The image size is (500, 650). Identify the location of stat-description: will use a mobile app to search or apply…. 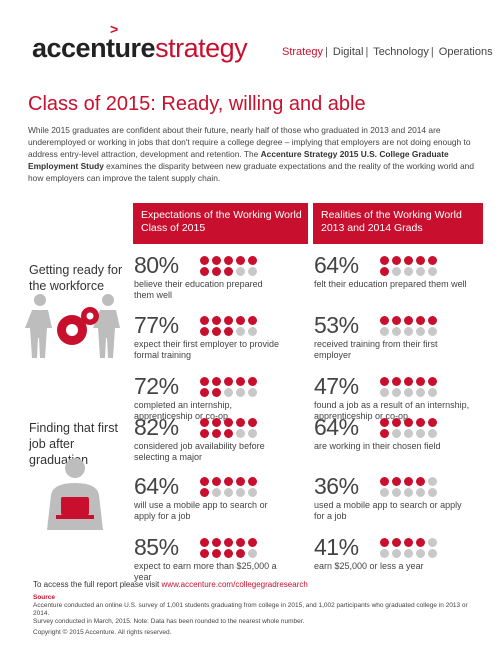
(201, 510).